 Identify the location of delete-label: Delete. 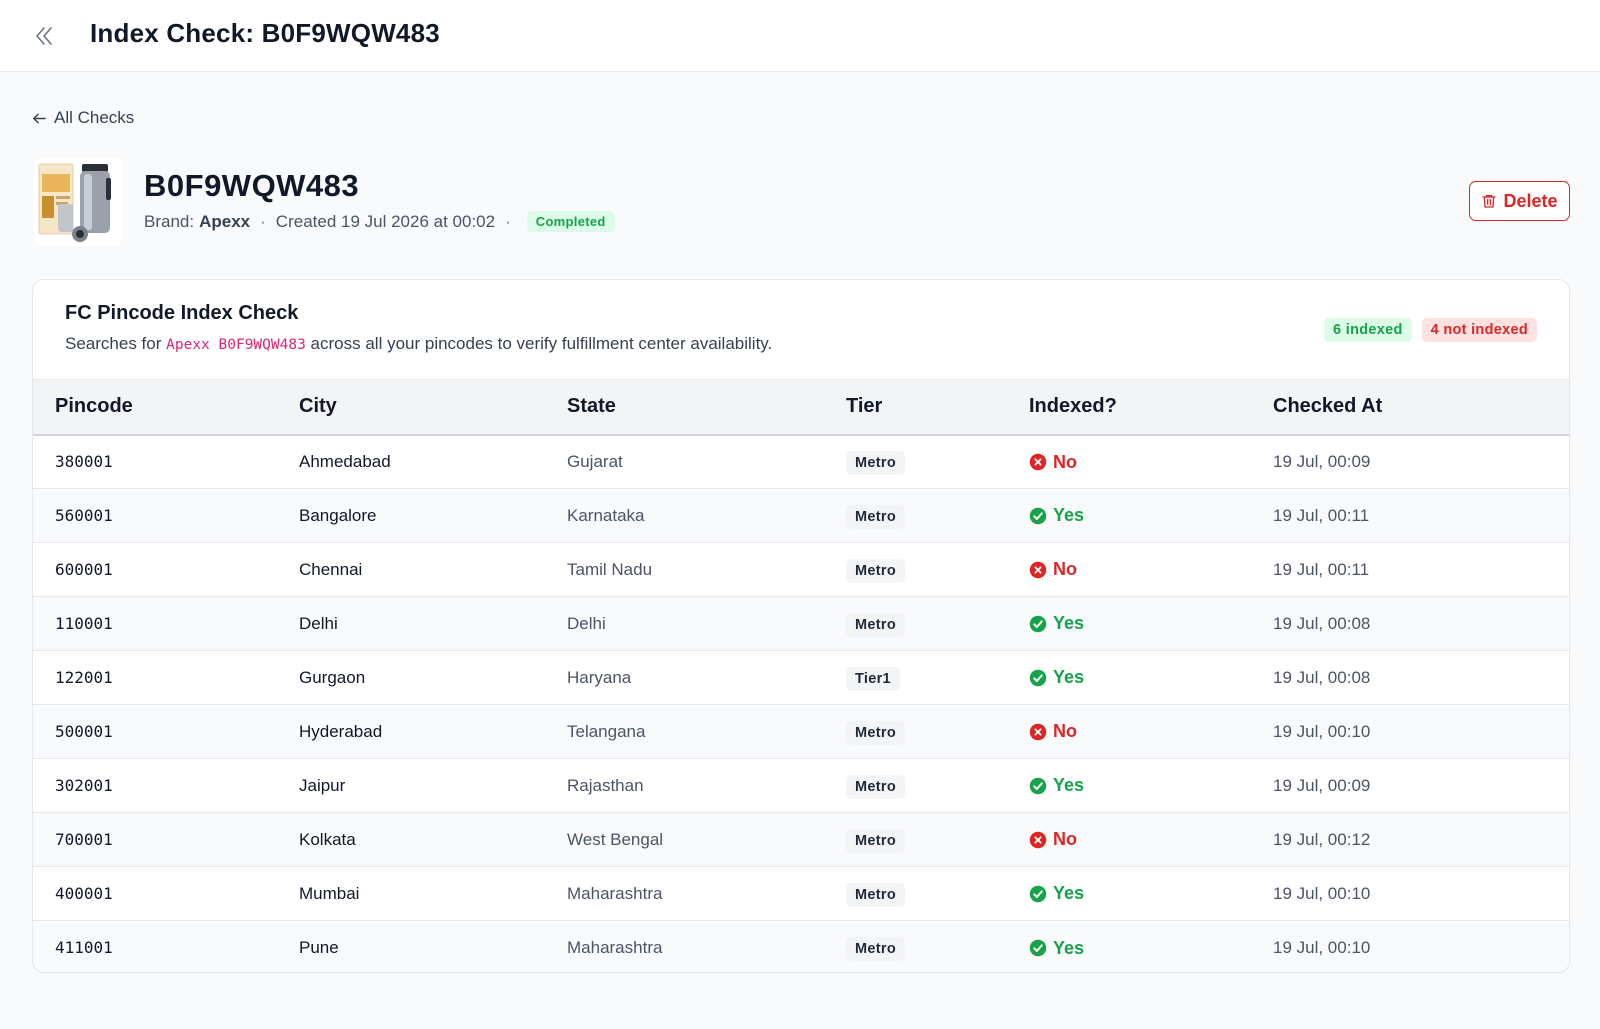
(1530, 200).